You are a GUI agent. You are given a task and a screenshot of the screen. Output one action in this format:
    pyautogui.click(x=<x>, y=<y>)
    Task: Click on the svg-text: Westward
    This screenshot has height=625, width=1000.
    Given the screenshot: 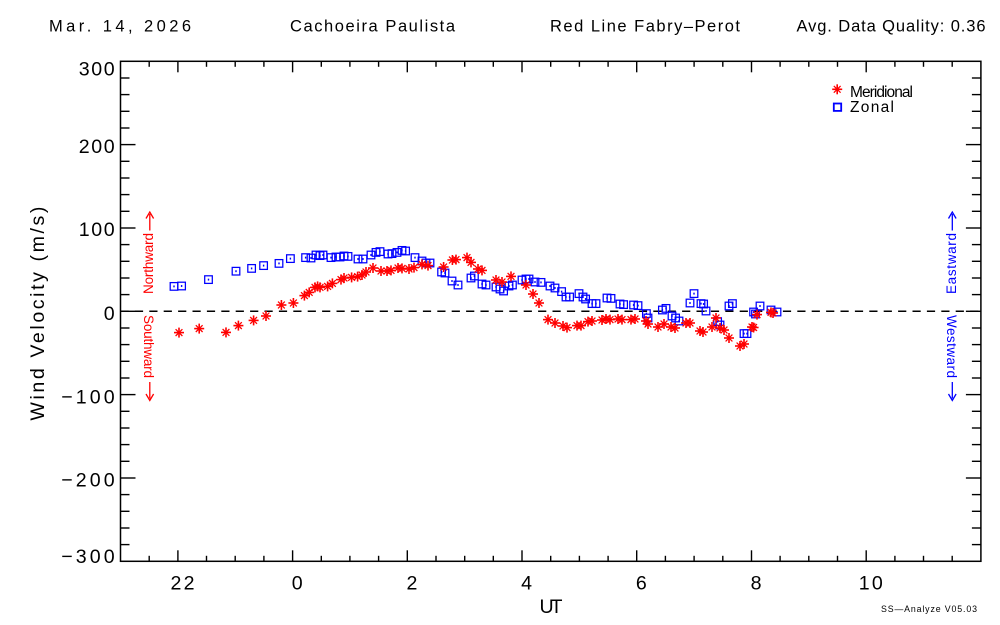 What is the action you would take?
    pyautogui.click(x=951, y=346)
    